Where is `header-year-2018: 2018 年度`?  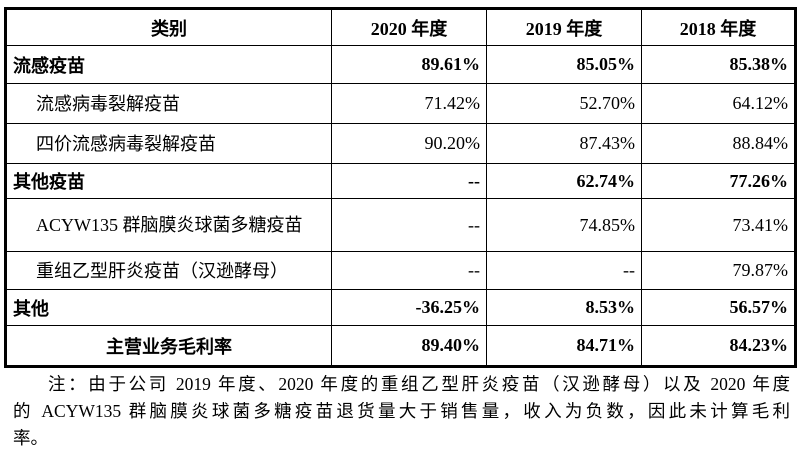
header-year-2018: 2018 年度 is located at coordinates (718, 27).